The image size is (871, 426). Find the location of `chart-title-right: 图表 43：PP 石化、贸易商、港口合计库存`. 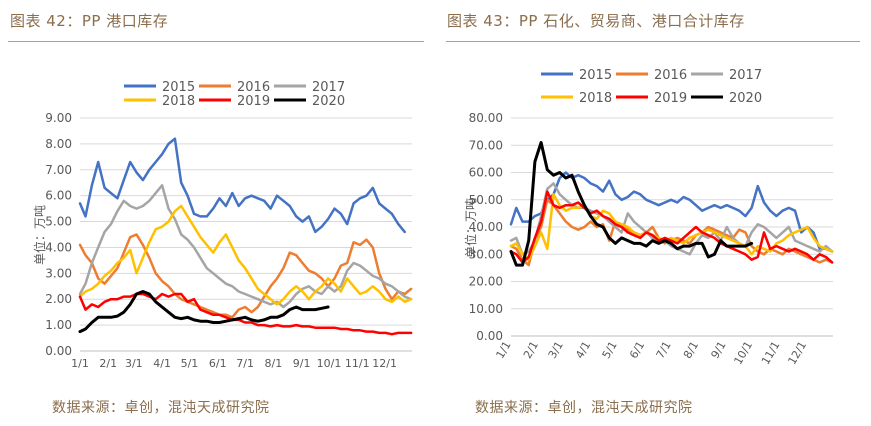

chart-title-right: 图表 43：PP 石化、贸易商、港口合计库存 is located at coordinates (596, 21).